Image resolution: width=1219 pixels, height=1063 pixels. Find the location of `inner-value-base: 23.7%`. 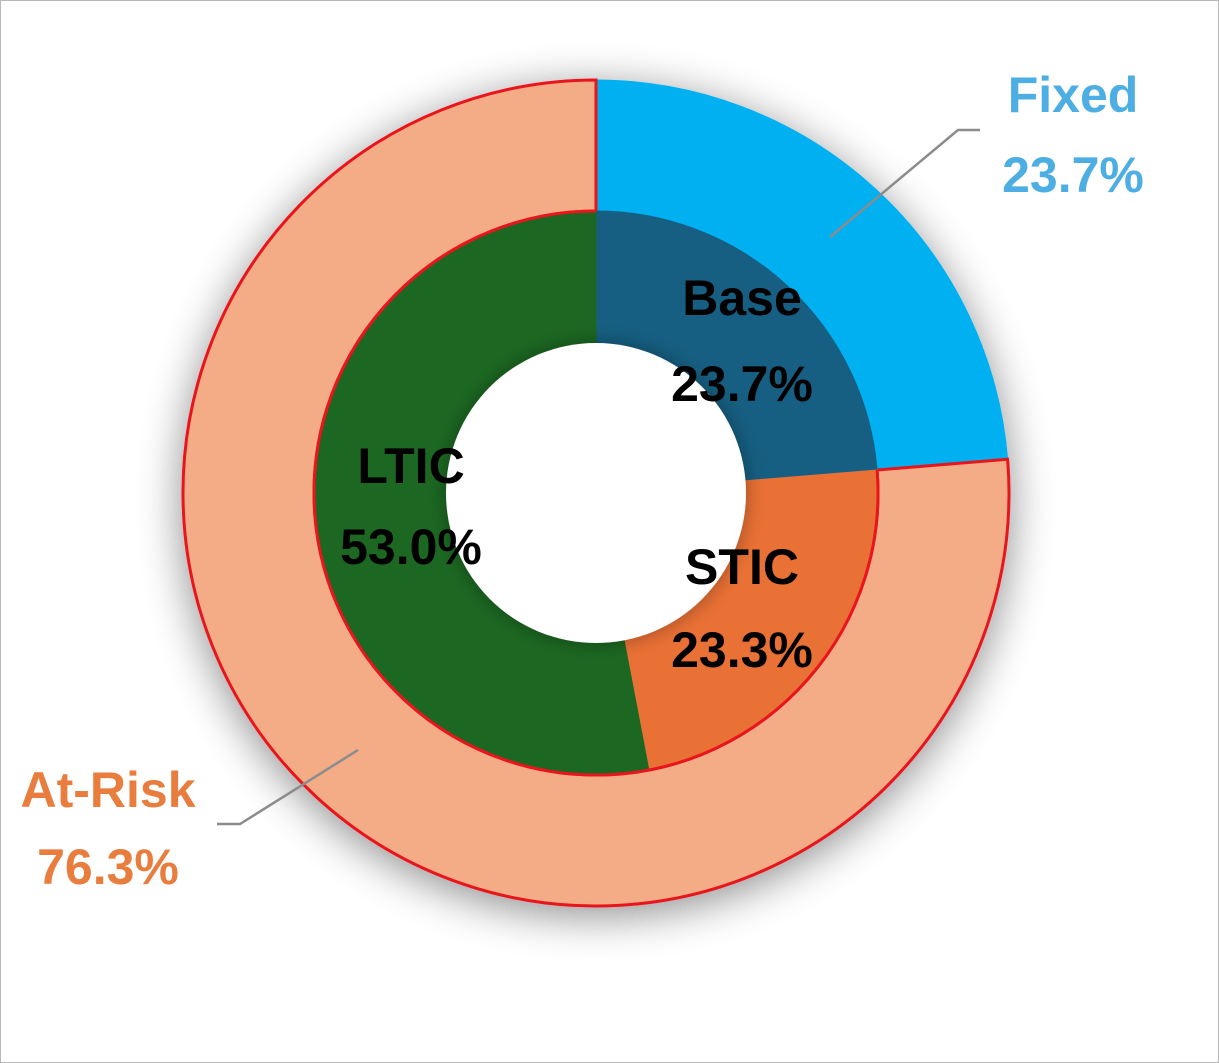

inner-value-base: 23.7% is located at coordinates (742, 384).